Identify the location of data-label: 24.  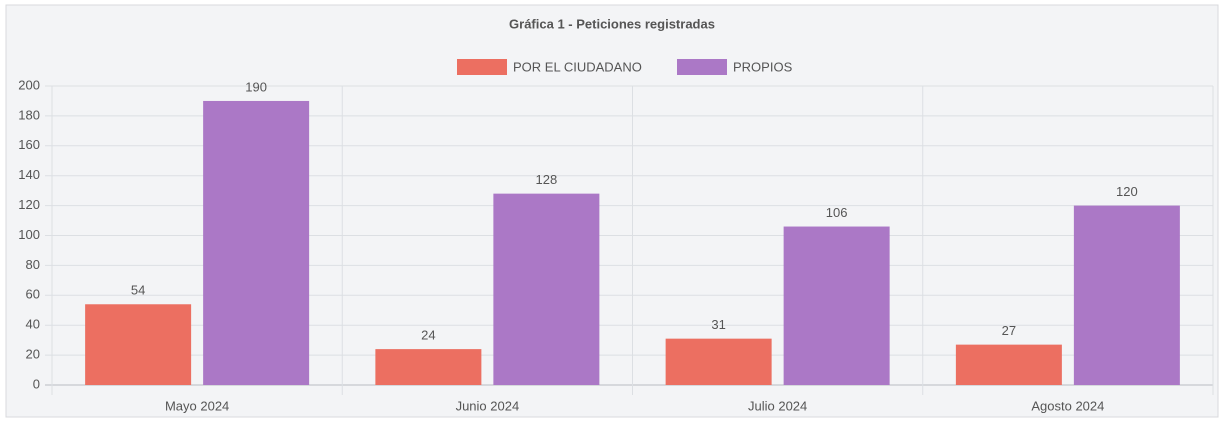
(428, 335).